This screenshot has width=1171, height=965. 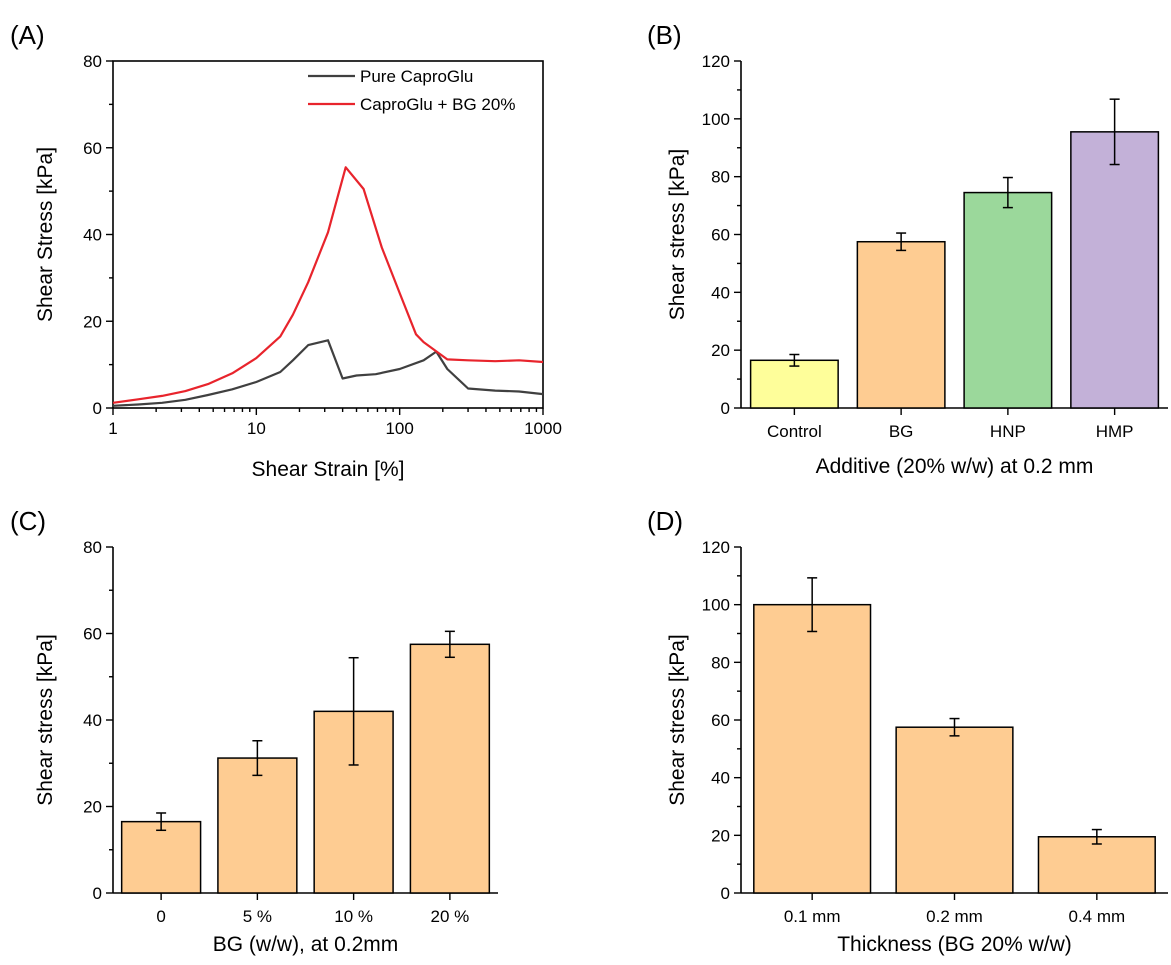 I want to click on x-tick-label: 10 %, so click(x=353, y=916).